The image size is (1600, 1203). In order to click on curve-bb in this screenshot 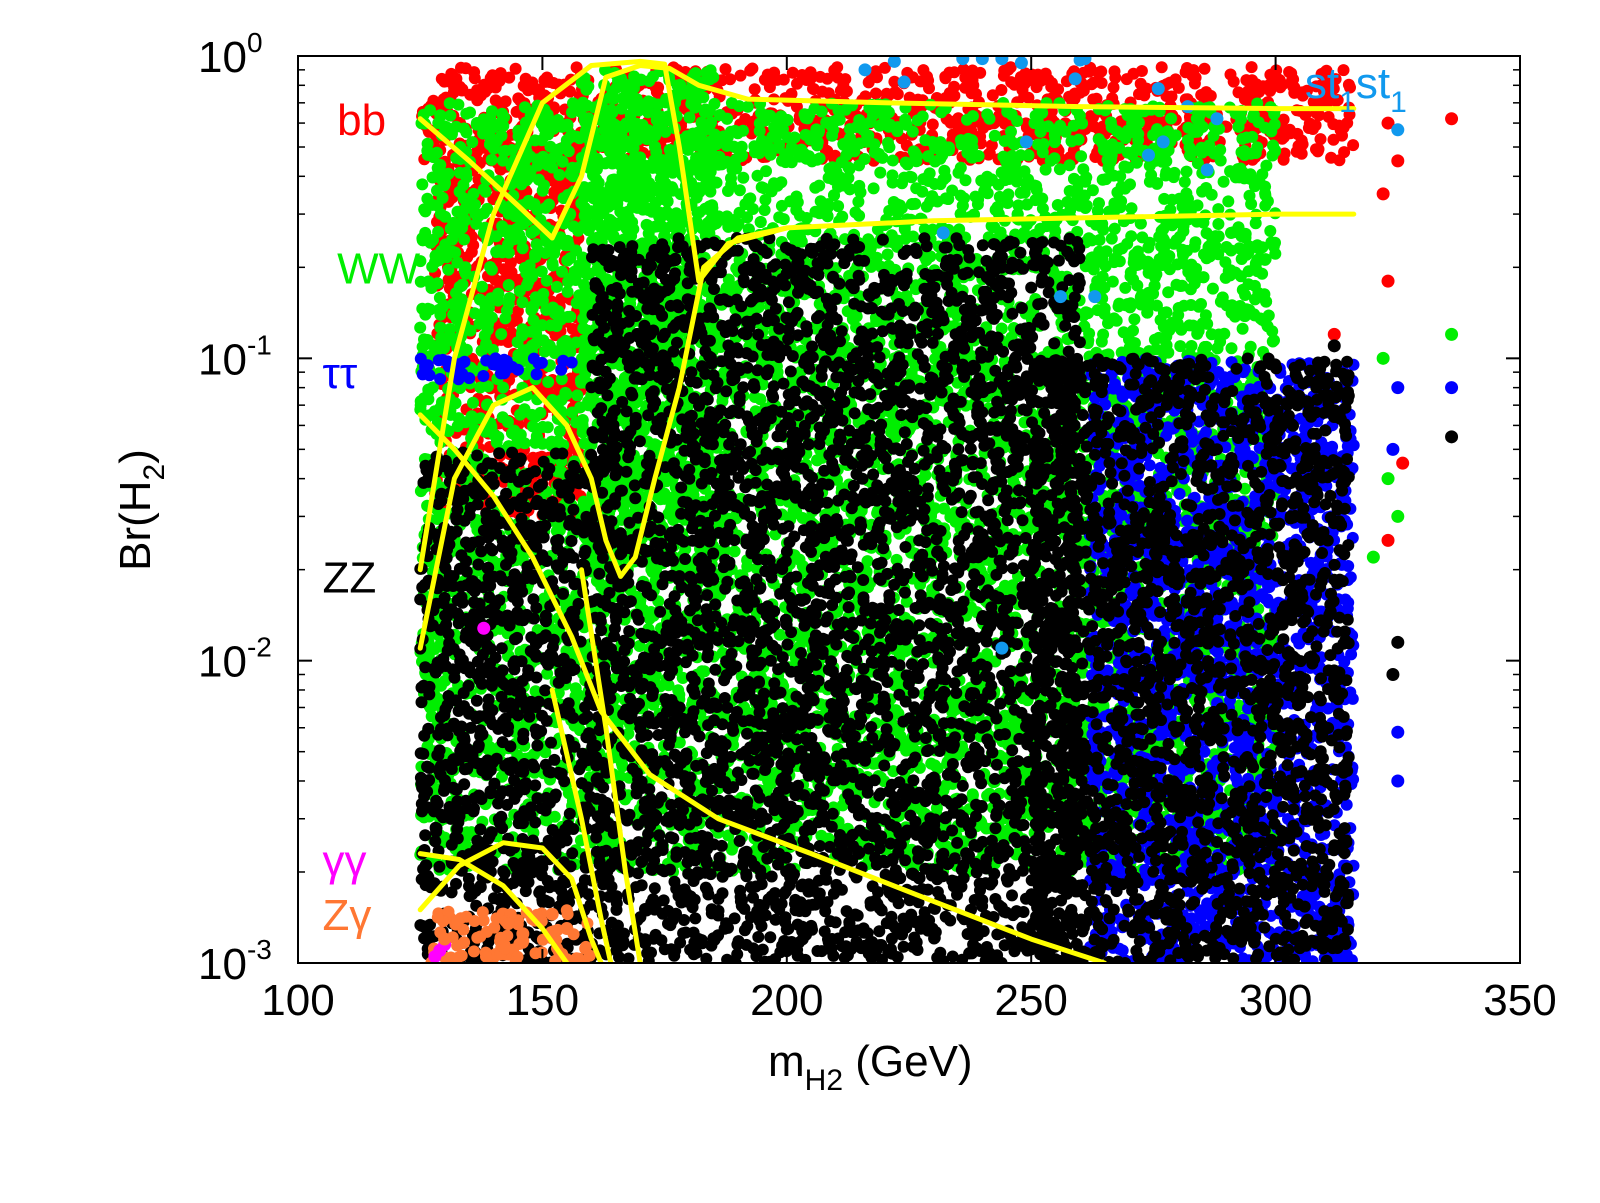, I will do `click(887, 152)`.